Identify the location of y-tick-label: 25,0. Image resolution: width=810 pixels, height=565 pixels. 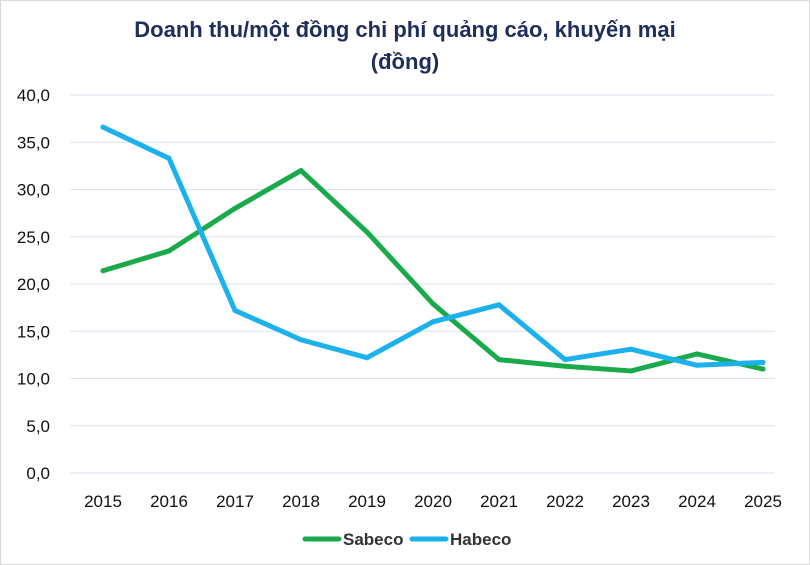
(33, 237).